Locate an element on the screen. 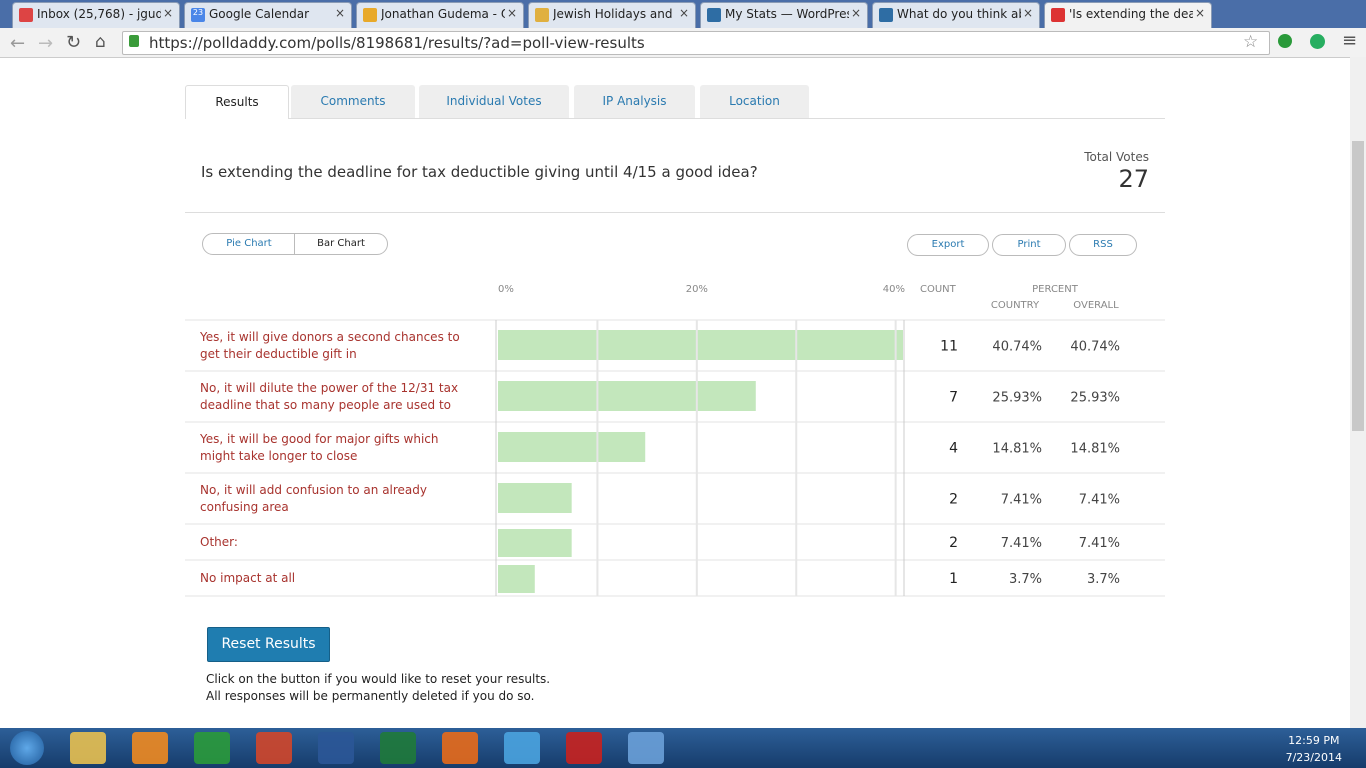  nav-tab: Individual Votes is located at coordinates (494, 101).